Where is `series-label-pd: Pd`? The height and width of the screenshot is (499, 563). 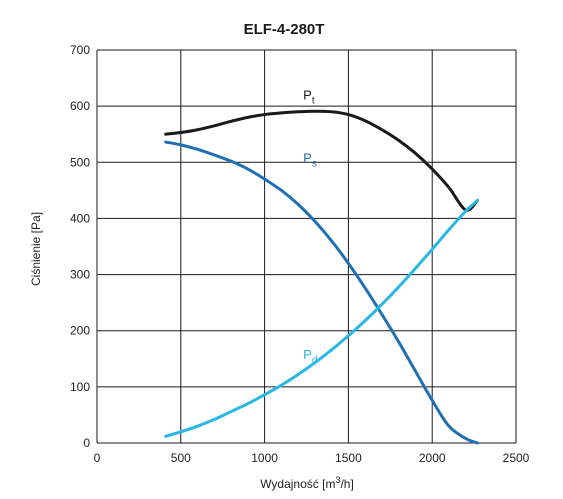
series-label-pd: Pd is located at coordinates (310, 356).